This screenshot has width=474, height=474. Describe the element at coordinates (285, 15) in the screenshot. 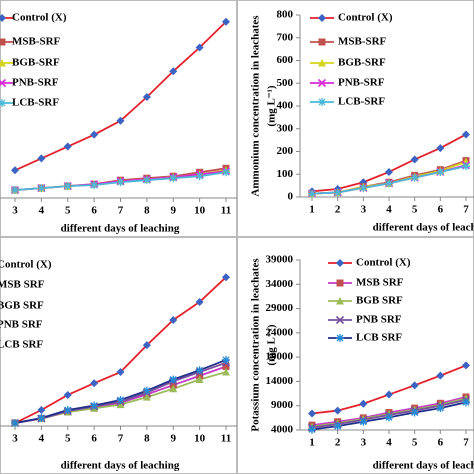

I see `y-tick-label: 800` at that location.